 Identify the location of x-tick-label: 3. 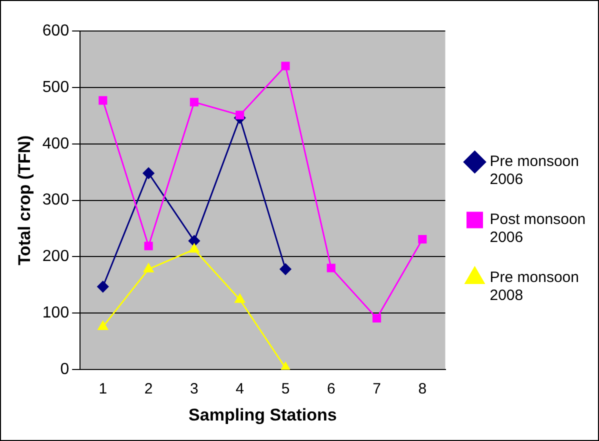
(194, 389).